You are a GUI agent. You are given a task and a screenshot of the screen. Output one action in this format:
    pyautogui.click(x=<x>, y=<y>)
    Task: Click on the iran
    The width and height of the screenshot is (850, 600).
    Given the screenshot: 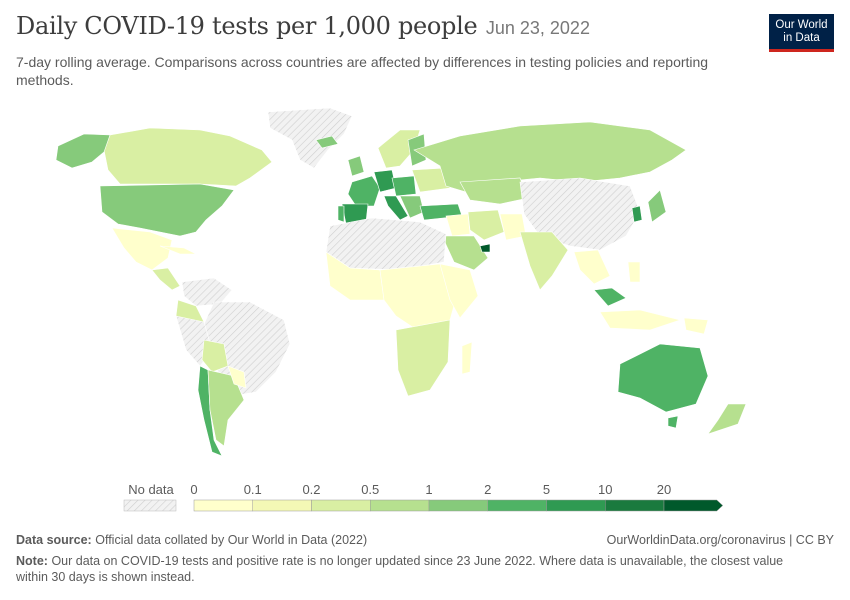 What is the action you would take?
    pyautogui.click(x=486, y=225)
    